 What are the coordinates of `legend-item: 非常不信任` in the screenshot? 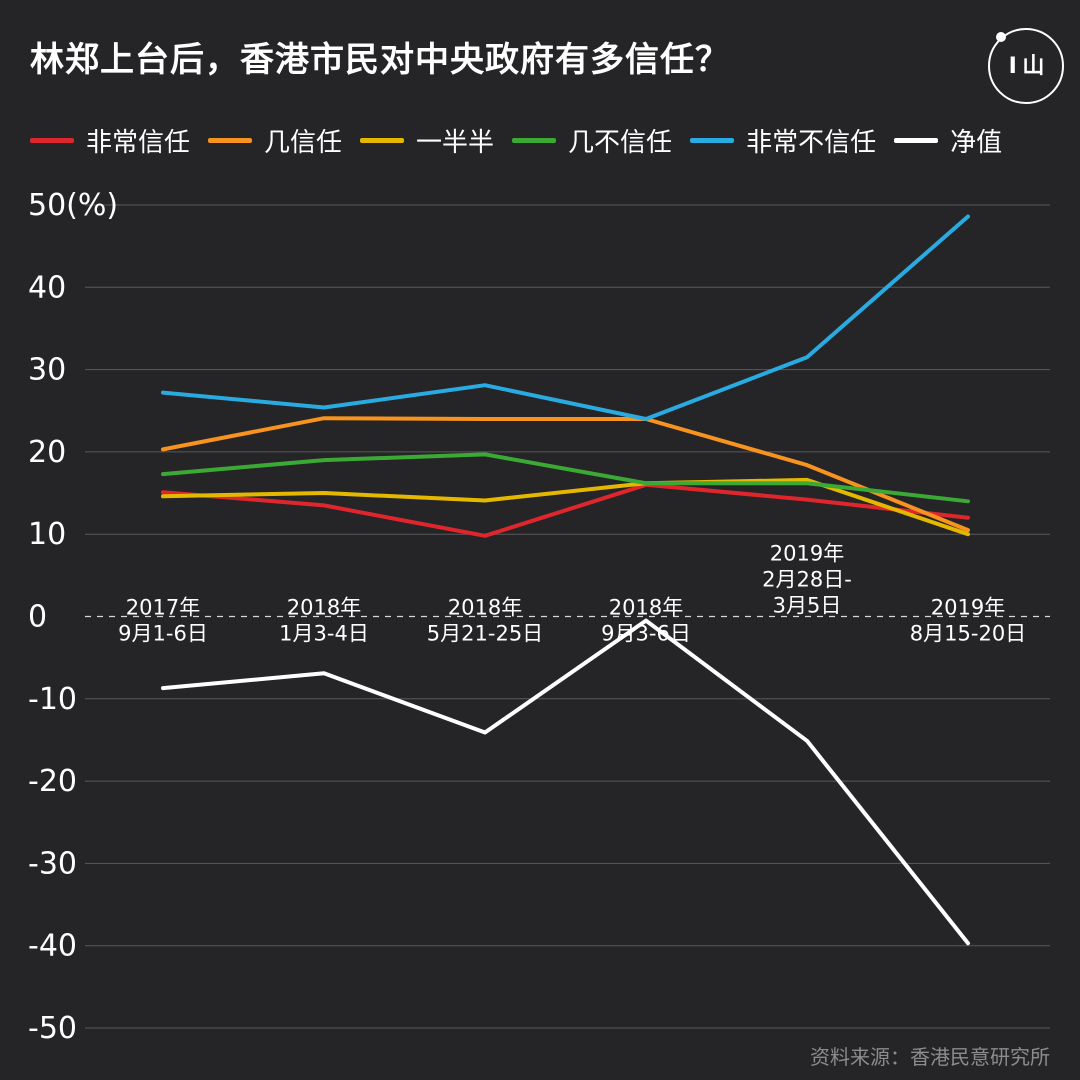 It's located at (783, 140).